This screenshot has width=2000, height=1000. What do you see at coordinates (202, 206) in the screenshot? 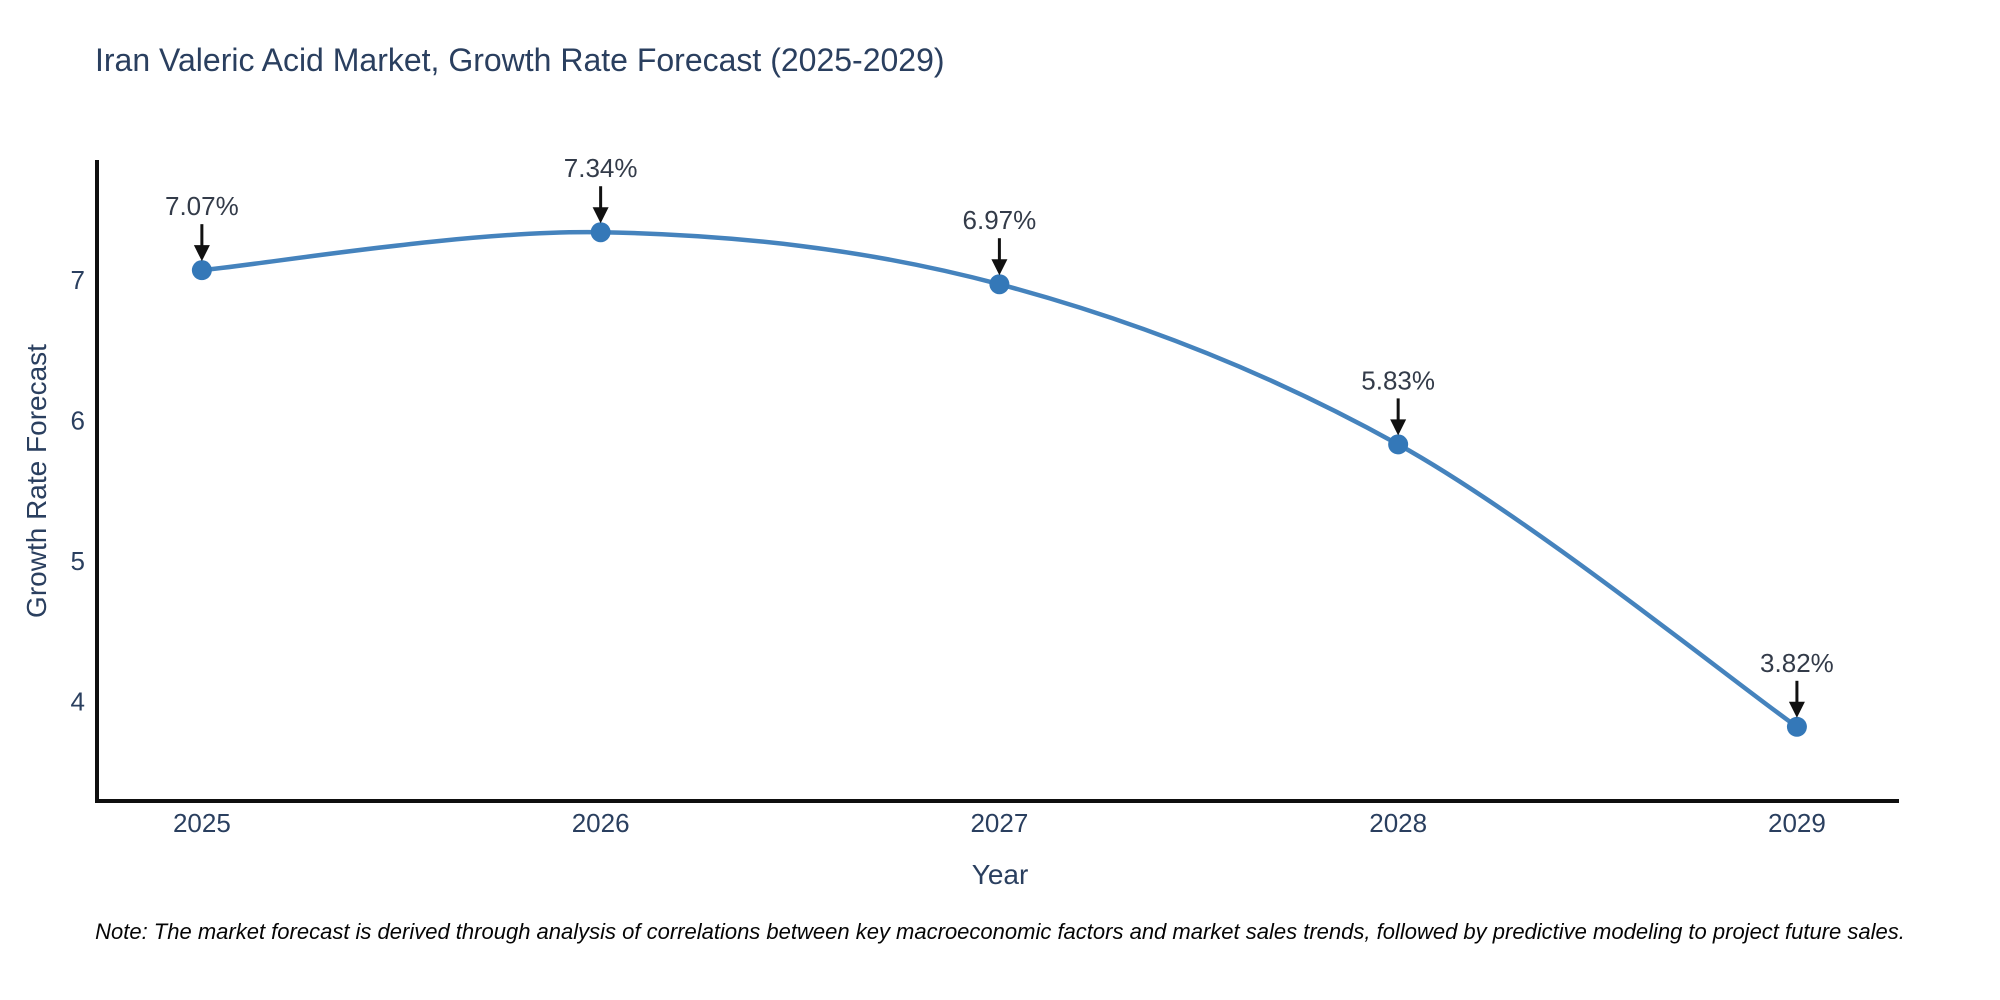
I see `point-value-label: 7.07%` at bounding box center [202, 206].